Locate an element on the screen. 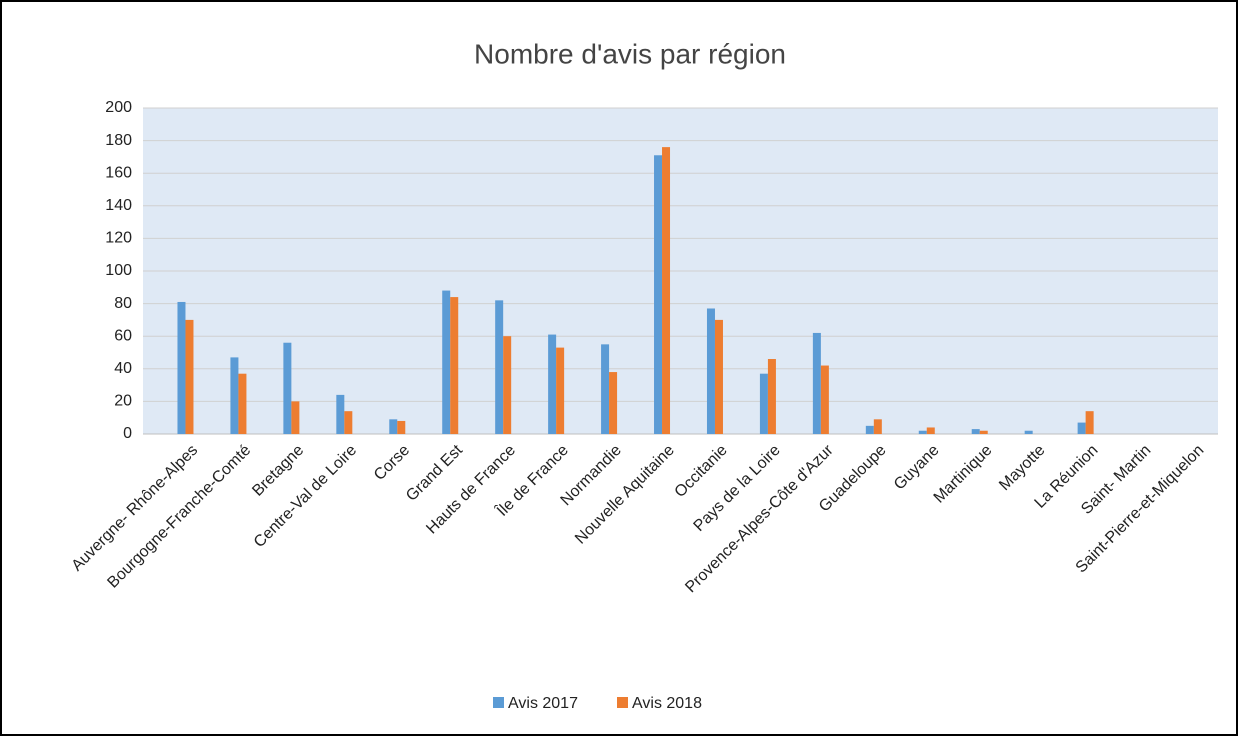 This screenshot has height=741, width=1238. chart-title: Nombre d'avis par région is located at coordinates (630, 53).